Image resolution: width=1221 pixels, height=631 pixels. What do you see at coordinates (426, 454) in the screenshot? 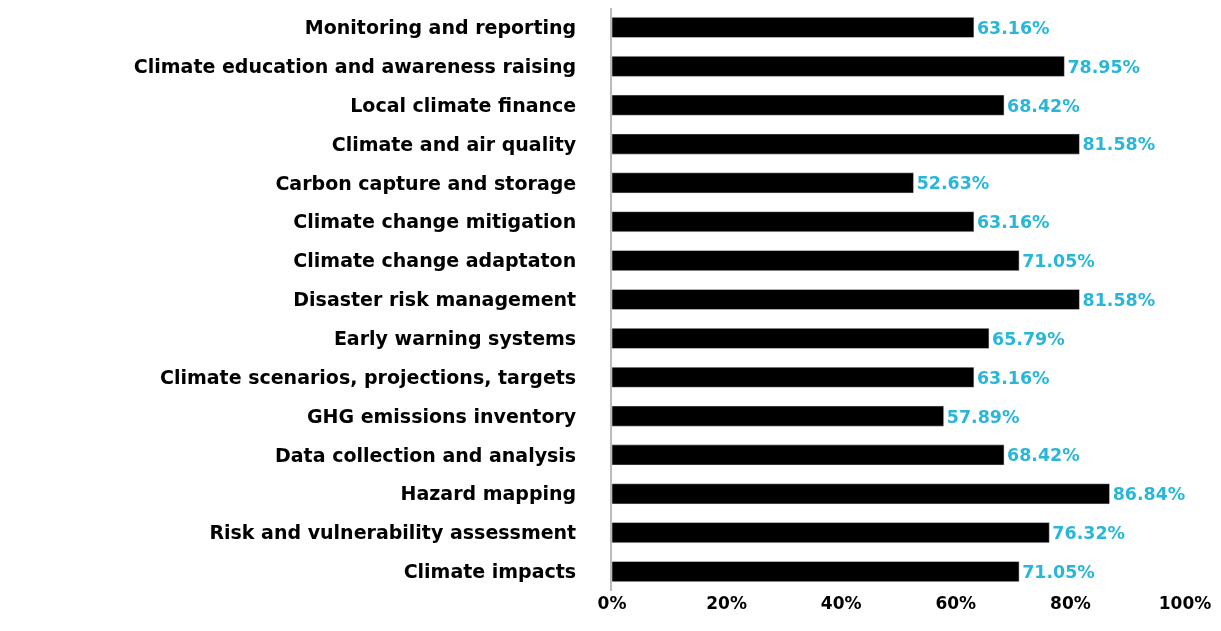
I see `y-tick-label: Data collection and analysis` at bounding box center [426, 454].